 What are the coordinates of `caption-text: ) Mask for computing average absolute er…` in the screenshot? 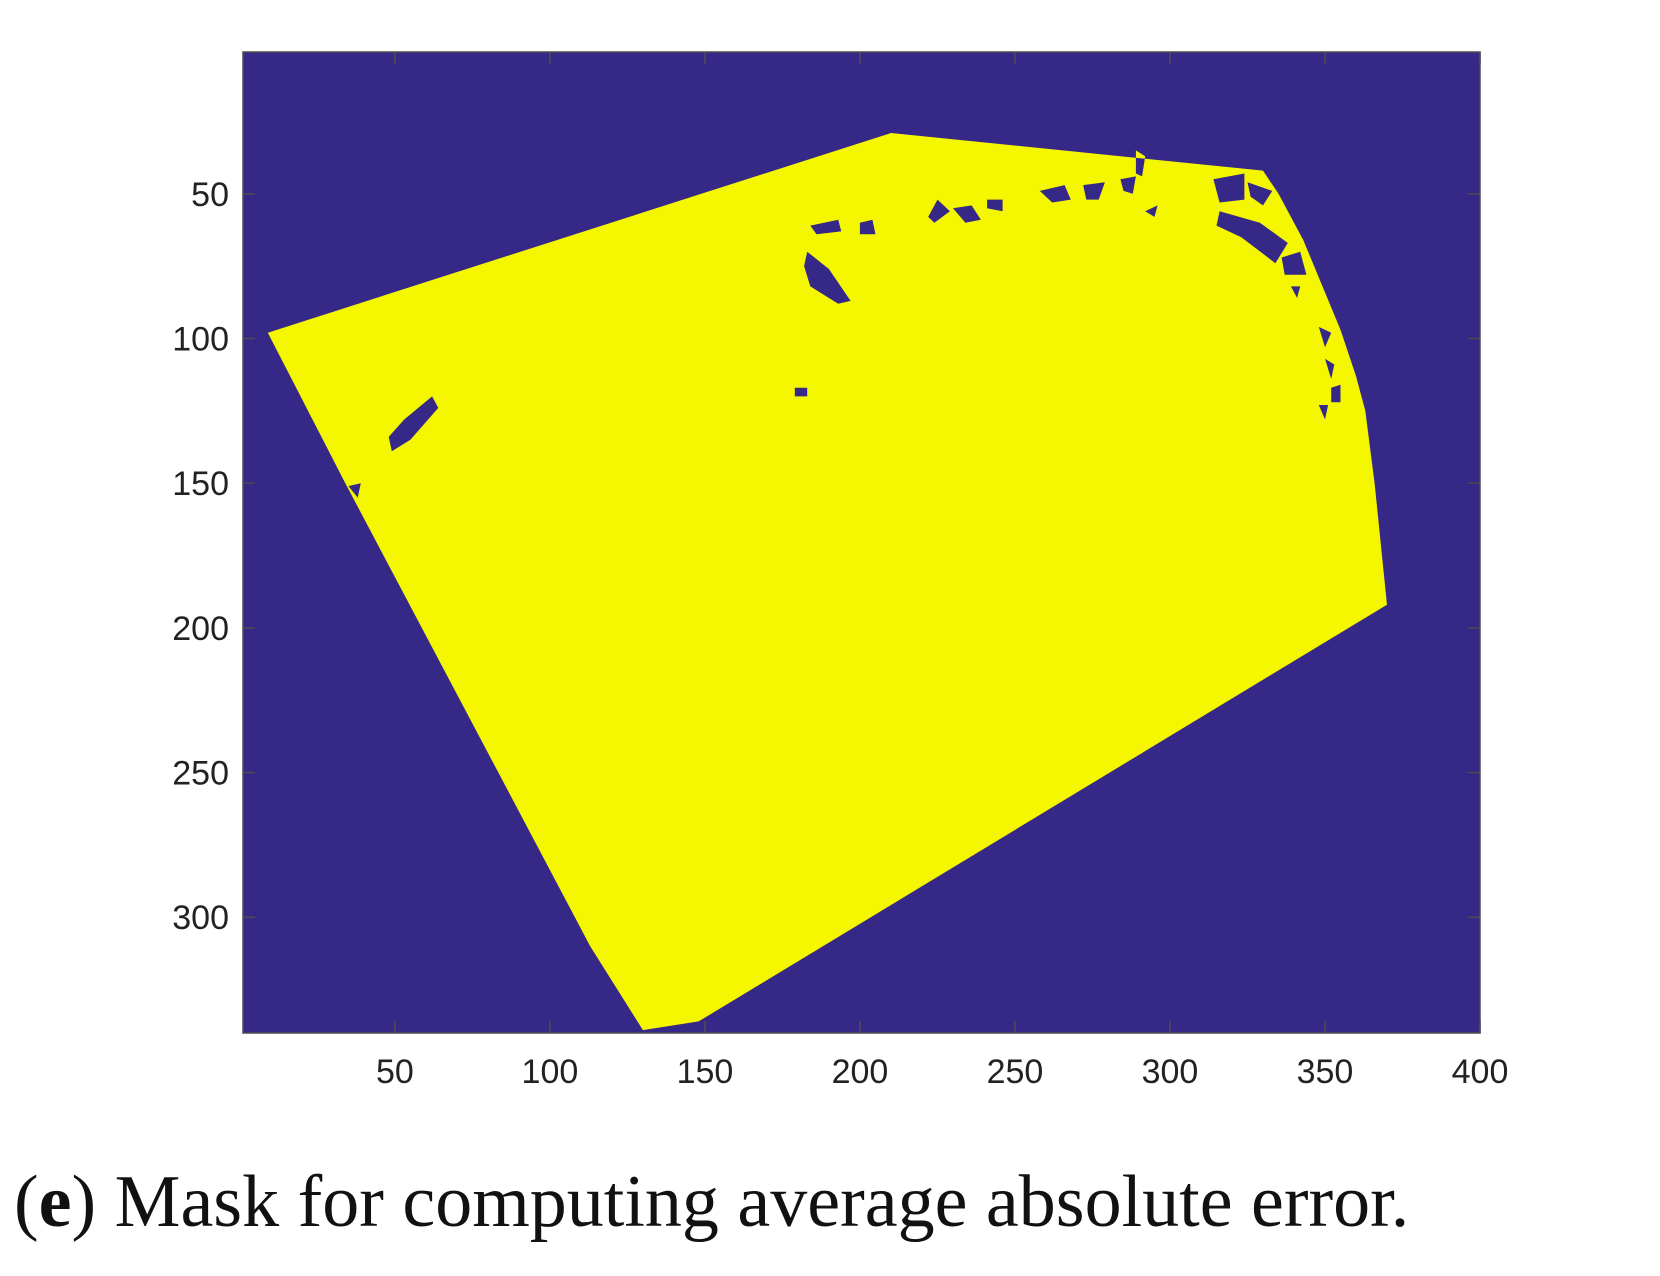 It's located at (740, 1202).